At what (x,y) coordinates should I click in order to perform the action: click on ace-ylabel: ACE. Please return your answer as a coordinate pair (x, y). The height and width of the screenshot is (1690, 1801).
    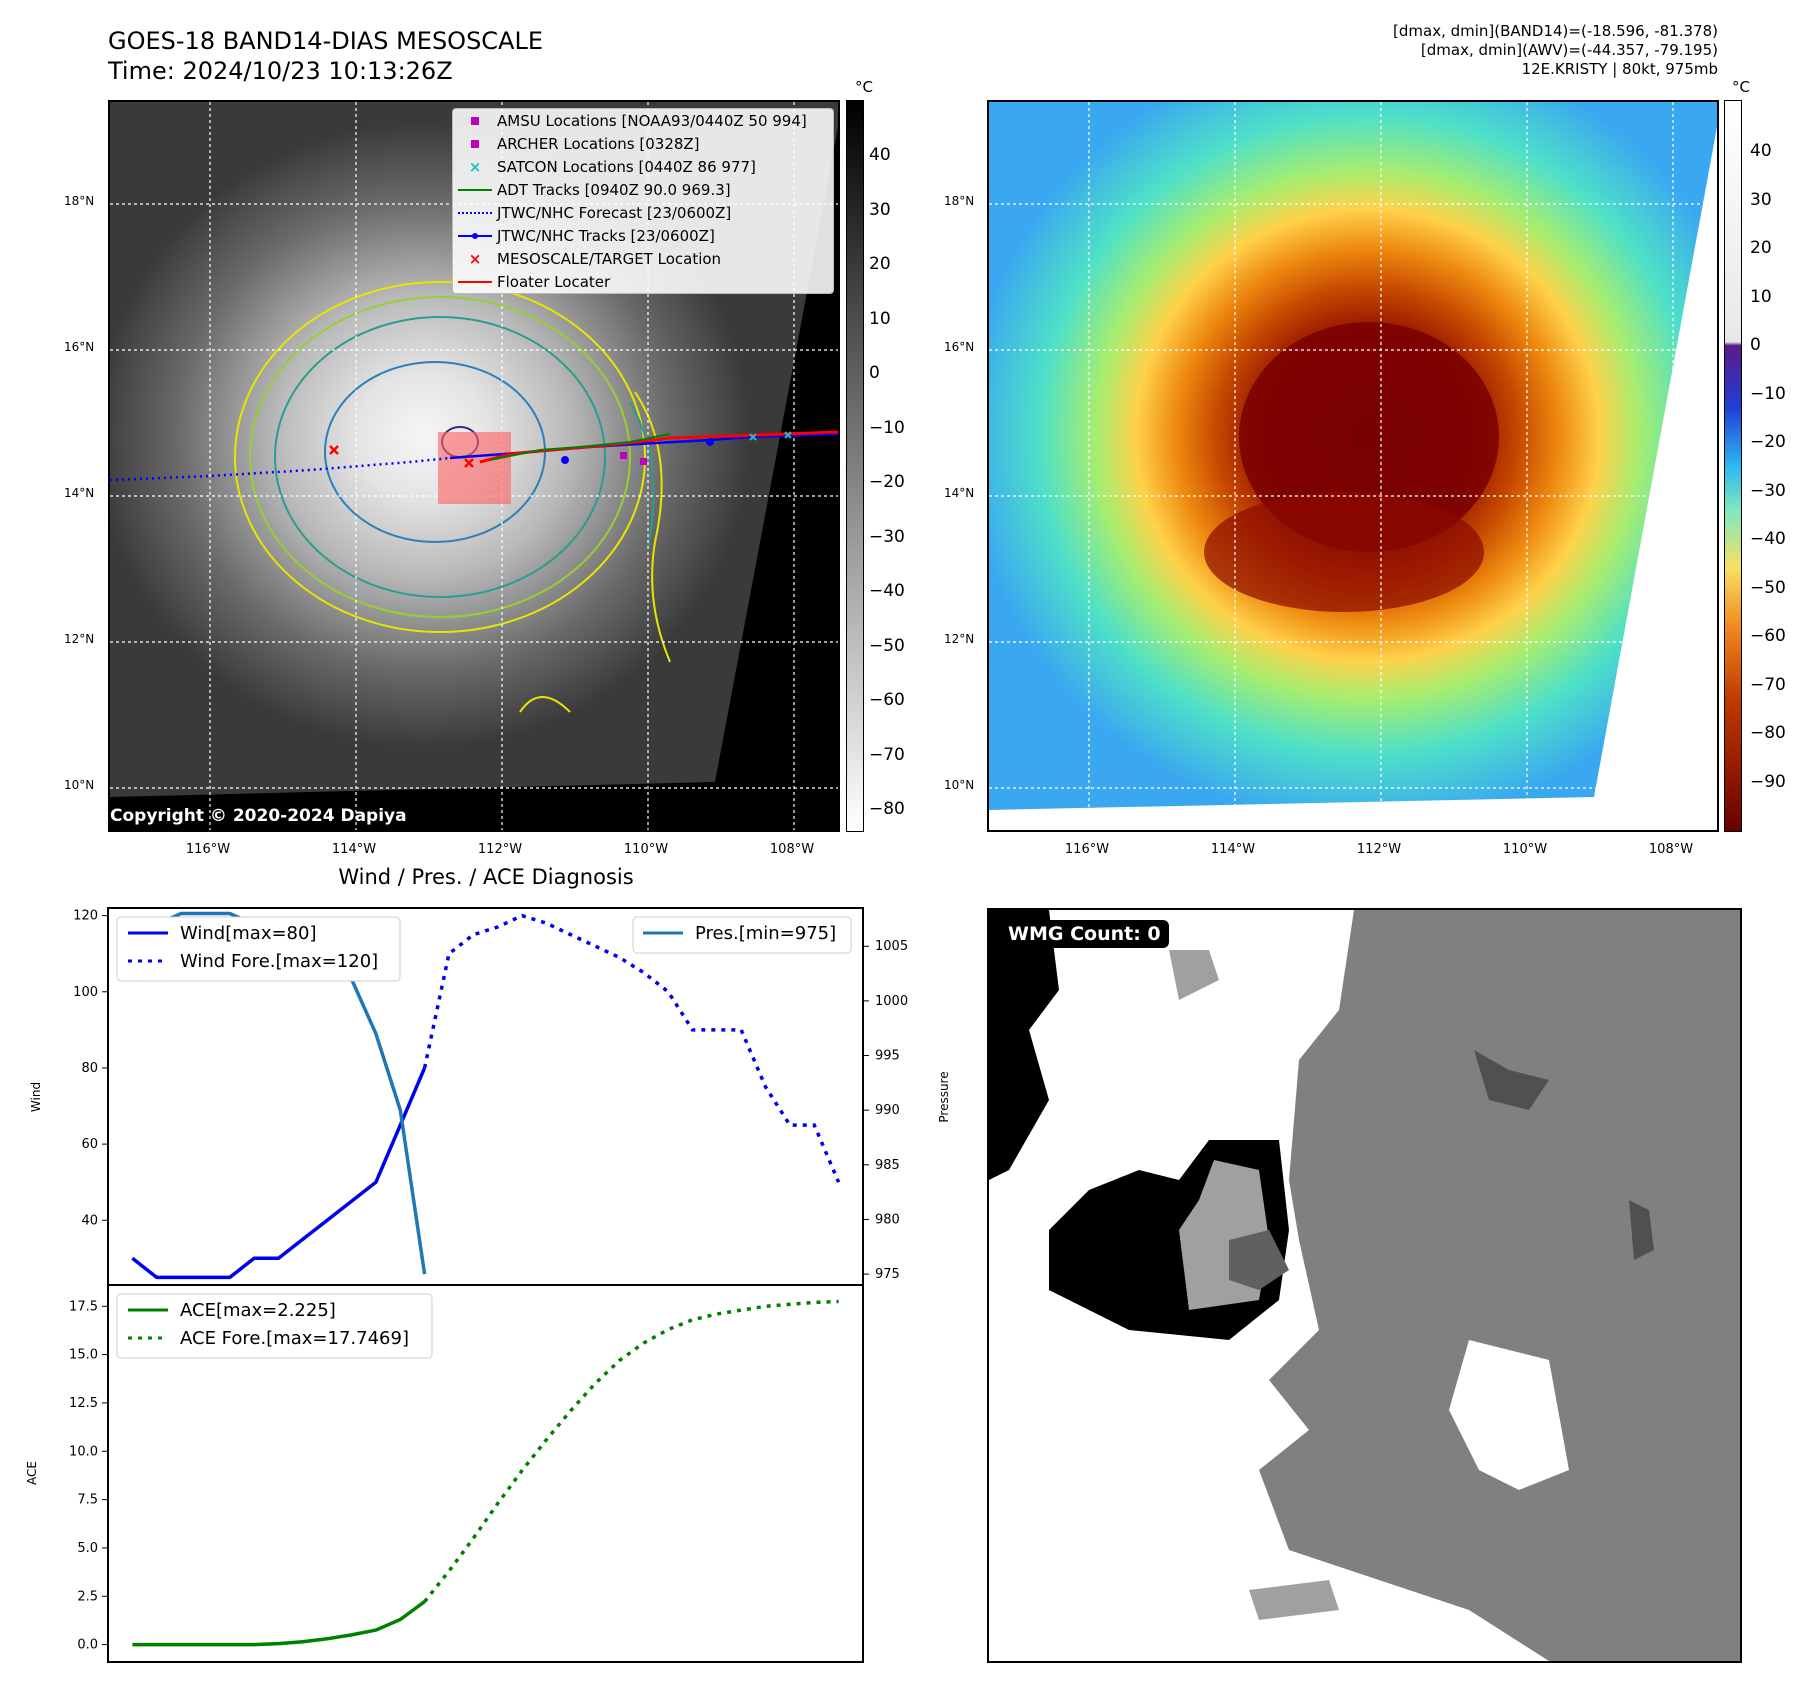
    Looking at the image, I should click on (32, 1473).